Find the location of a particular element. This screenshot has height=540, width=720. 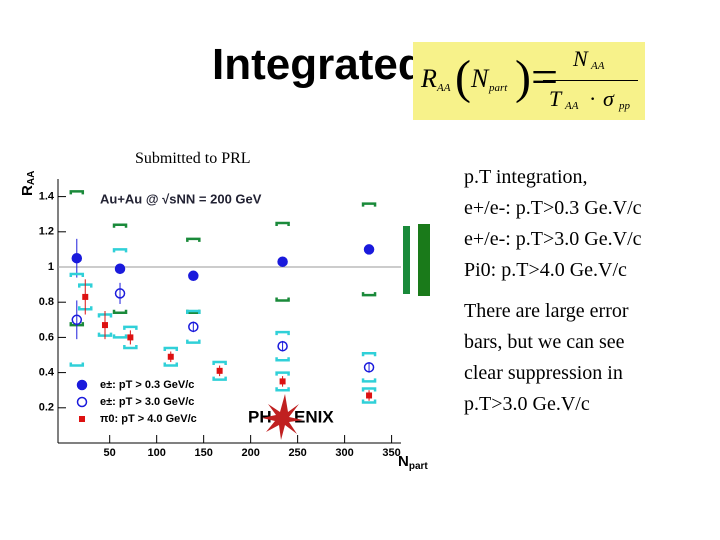

formula-text: part is located at coordinates (498, 88).